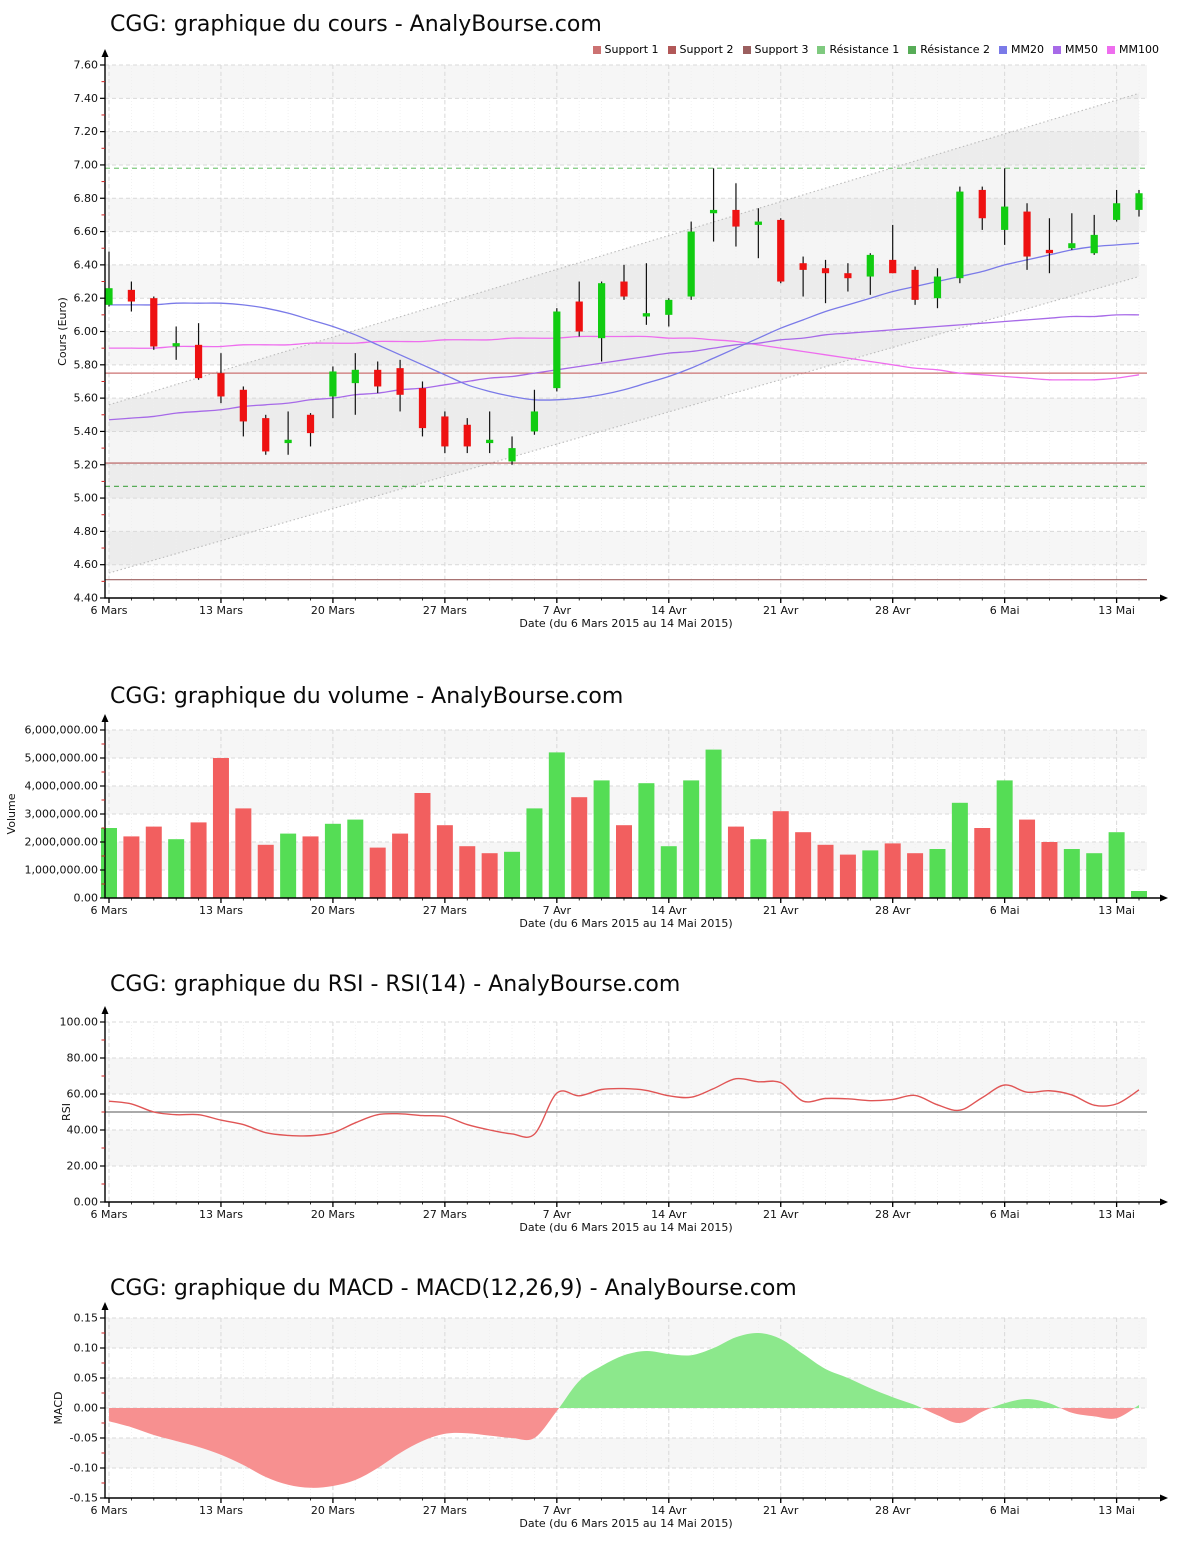 This screenshot has width=1200, height=1550. Describe the element at coordinates (864, 49) in the screenshot. I see `legend-label-resistance-1: Résistance 1` at that location.